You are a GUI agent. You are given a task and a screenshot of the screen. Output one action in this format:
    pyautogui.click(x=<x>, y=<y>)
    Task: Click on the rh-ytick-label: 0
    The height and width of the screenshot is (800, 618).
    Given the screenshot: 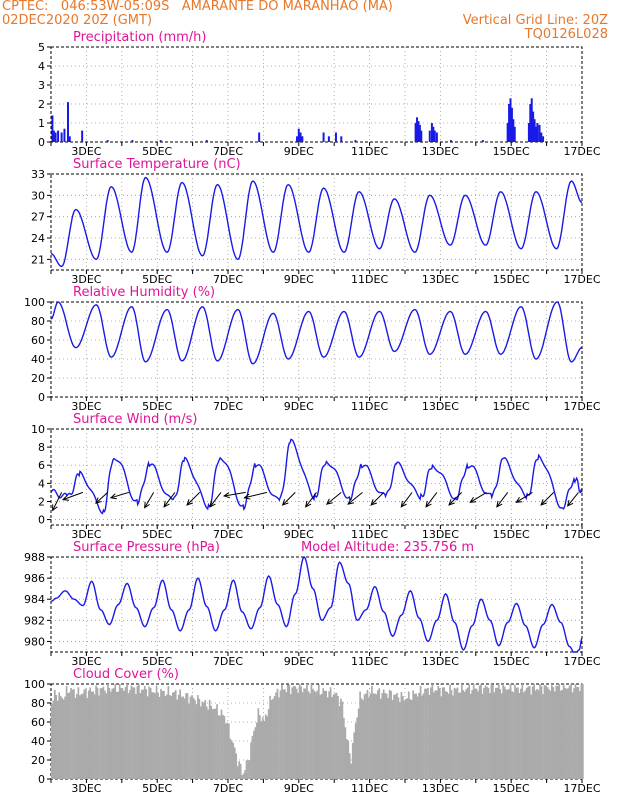 What is the action you would take?
    pyautogui.click(x=41, y=397)
    